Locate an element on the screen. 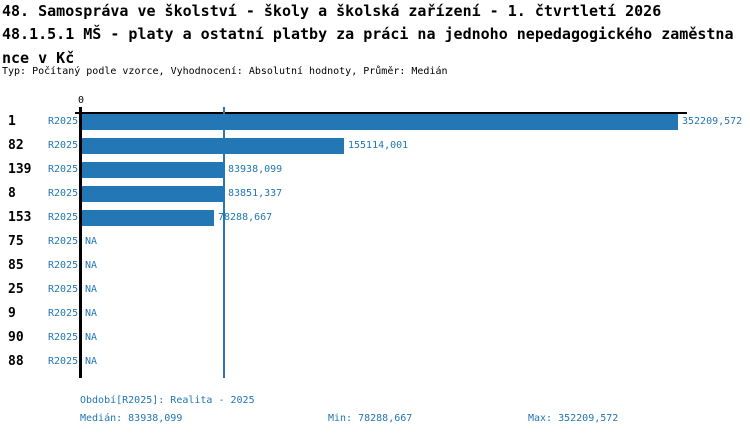  bar-value-label: 83938,099 is located at coordinates (255, 169).